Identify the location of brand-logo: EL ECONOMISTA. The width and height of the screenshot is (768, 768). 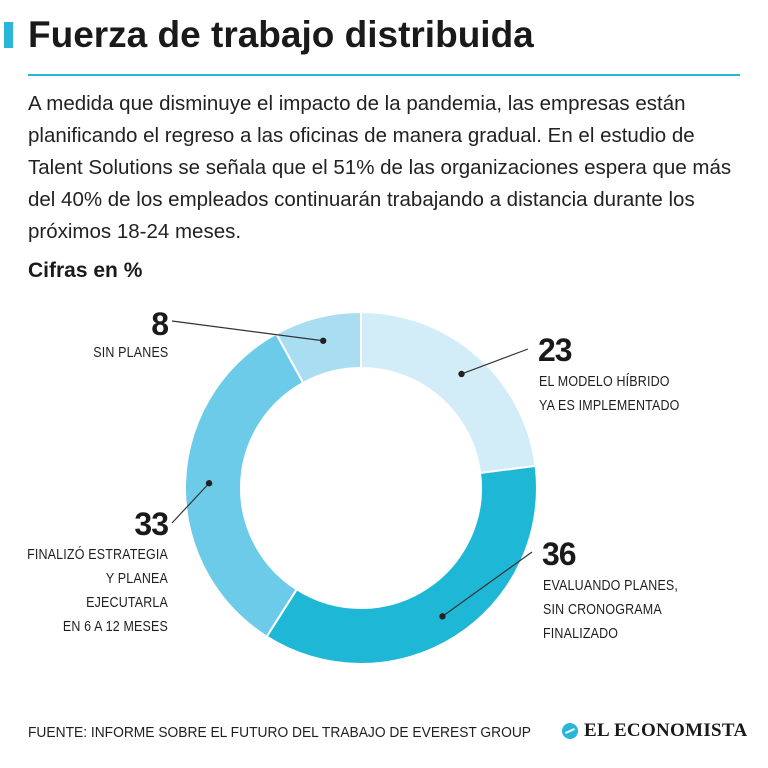
(655, 731).